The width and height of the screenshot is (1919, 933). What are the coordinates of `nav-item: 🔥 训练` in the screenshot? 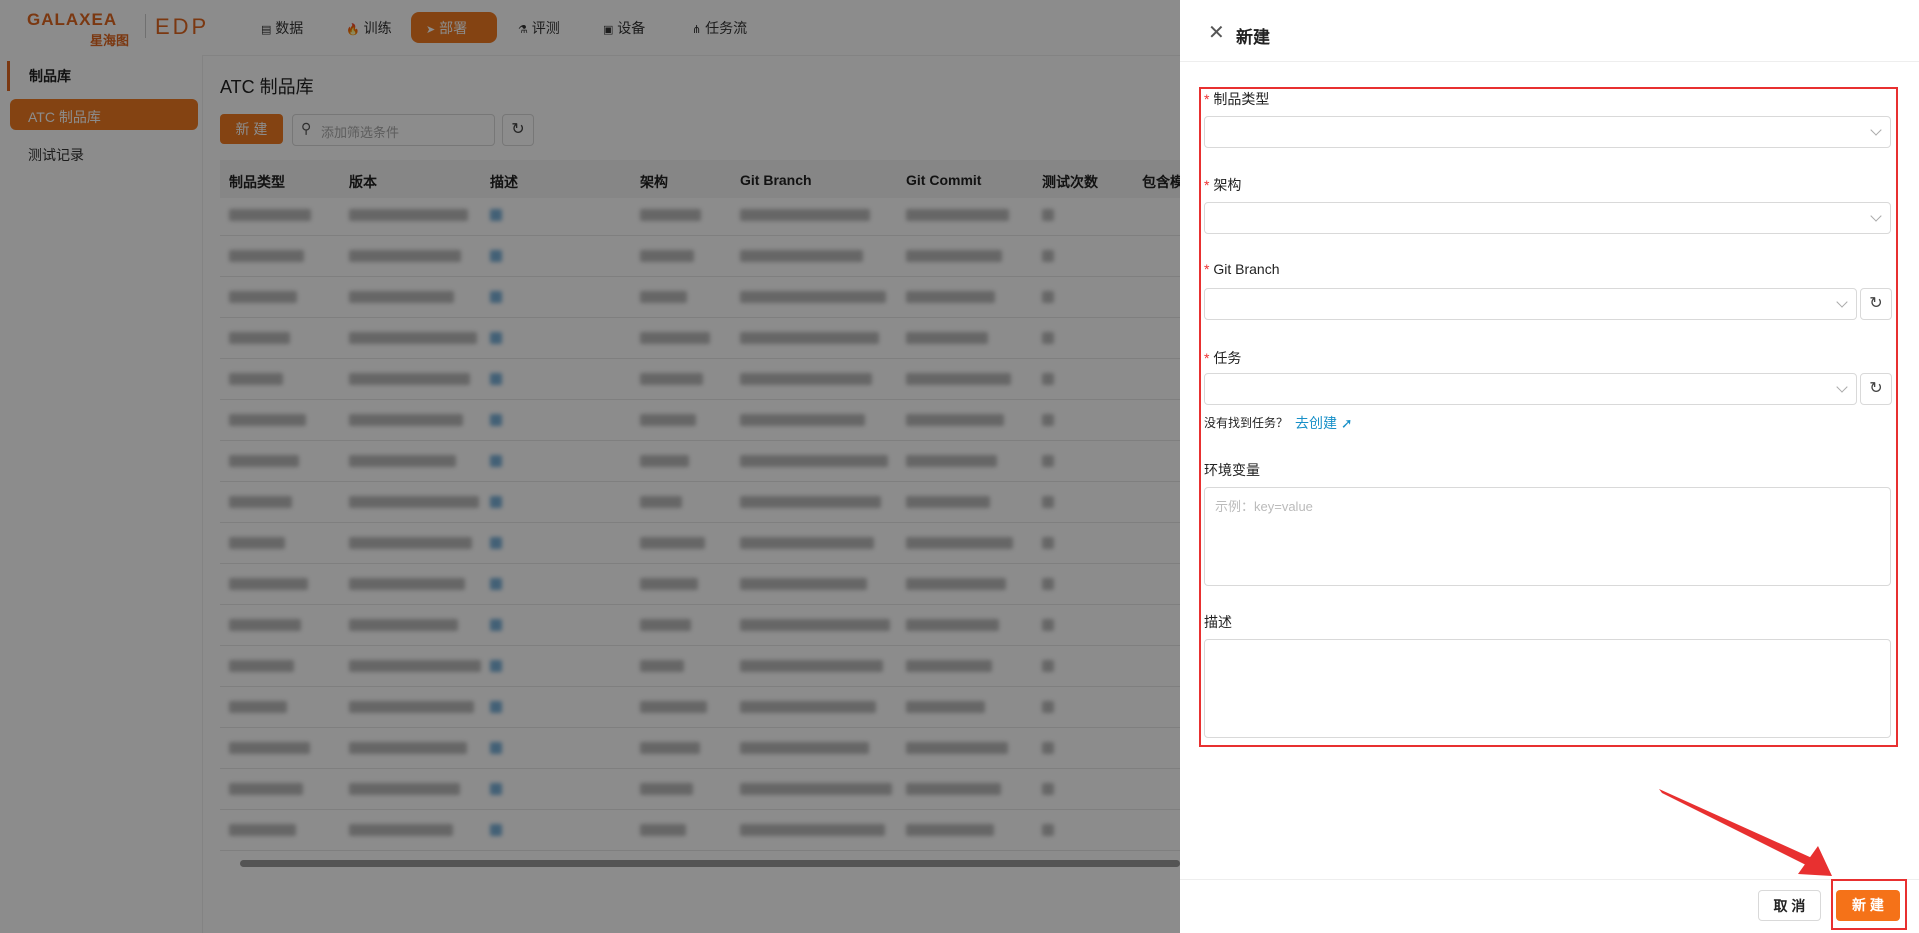 It's located at (369, 28).